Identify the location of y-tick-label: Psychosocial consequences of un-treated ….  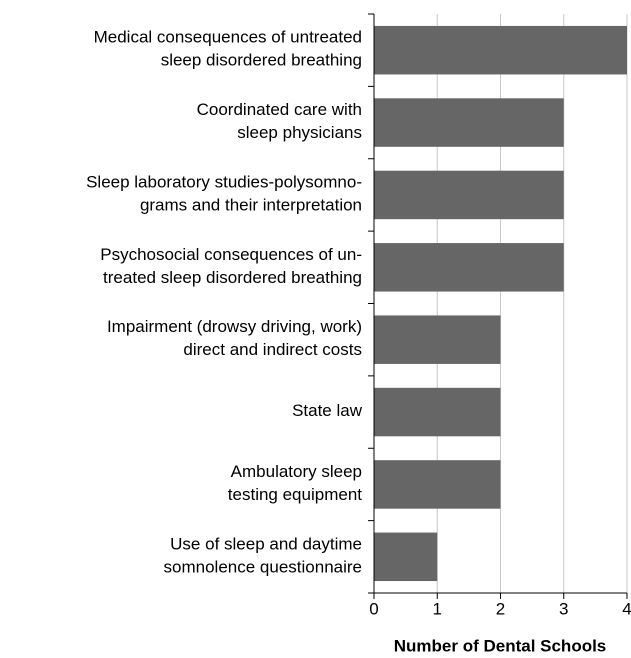
(231, 266).